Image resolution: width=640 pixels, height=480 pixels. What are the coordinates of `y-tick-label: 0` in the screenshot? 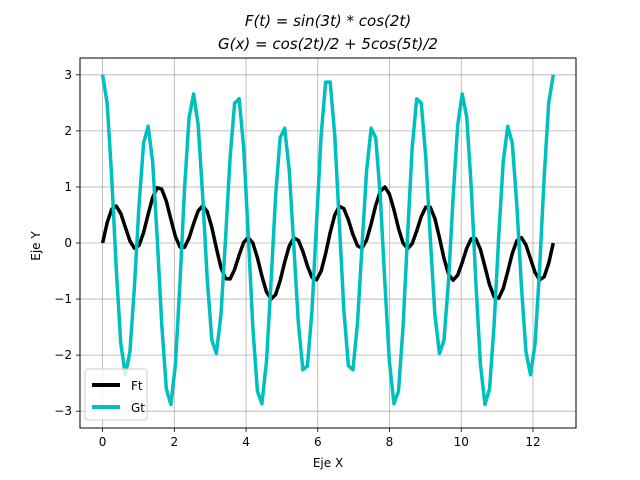 It's located at (68, 243).